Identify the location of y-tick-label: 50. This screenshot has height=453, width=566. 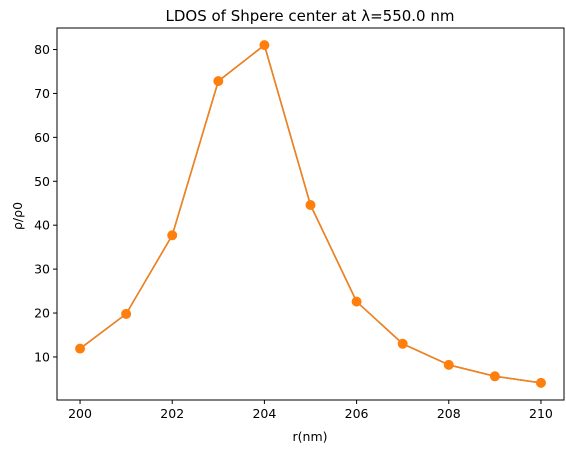
(42, 181).